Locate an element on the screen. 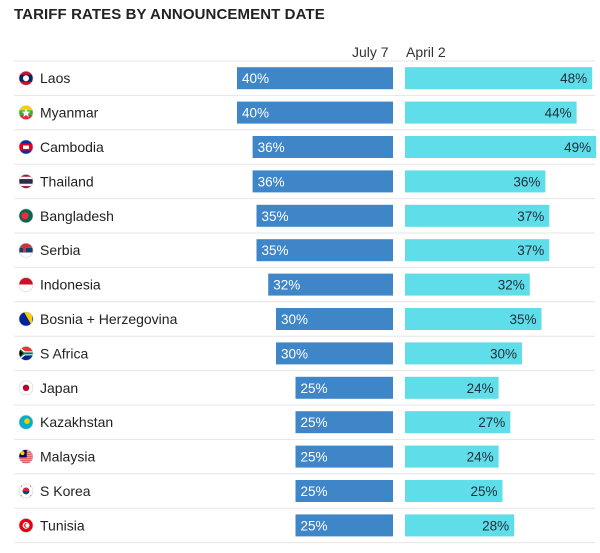 Image resolution: width=600 pixels, height=553 pixels. series-label-april-2: April 2 is located at coordinates (426, 52).